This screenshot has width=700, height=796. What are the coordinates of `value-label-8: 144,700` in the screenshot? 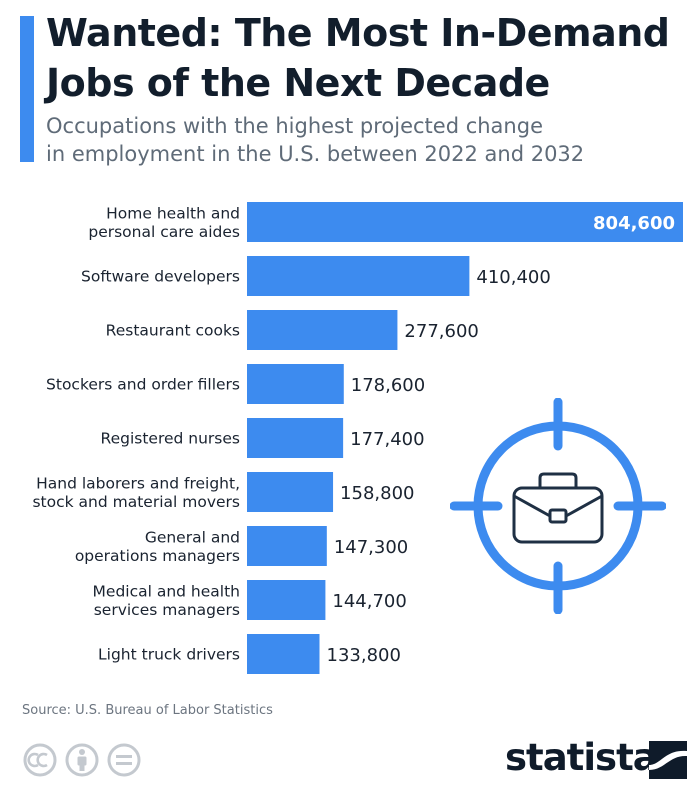 It's located at (369, 601).